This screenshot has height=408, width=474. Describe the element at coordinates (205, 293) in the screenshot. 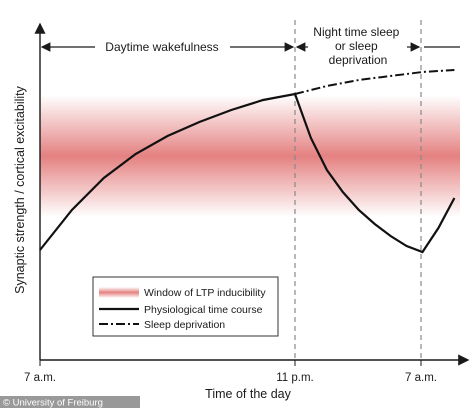

I see `legend-label-band: Window of LTP inducibility` at that location.